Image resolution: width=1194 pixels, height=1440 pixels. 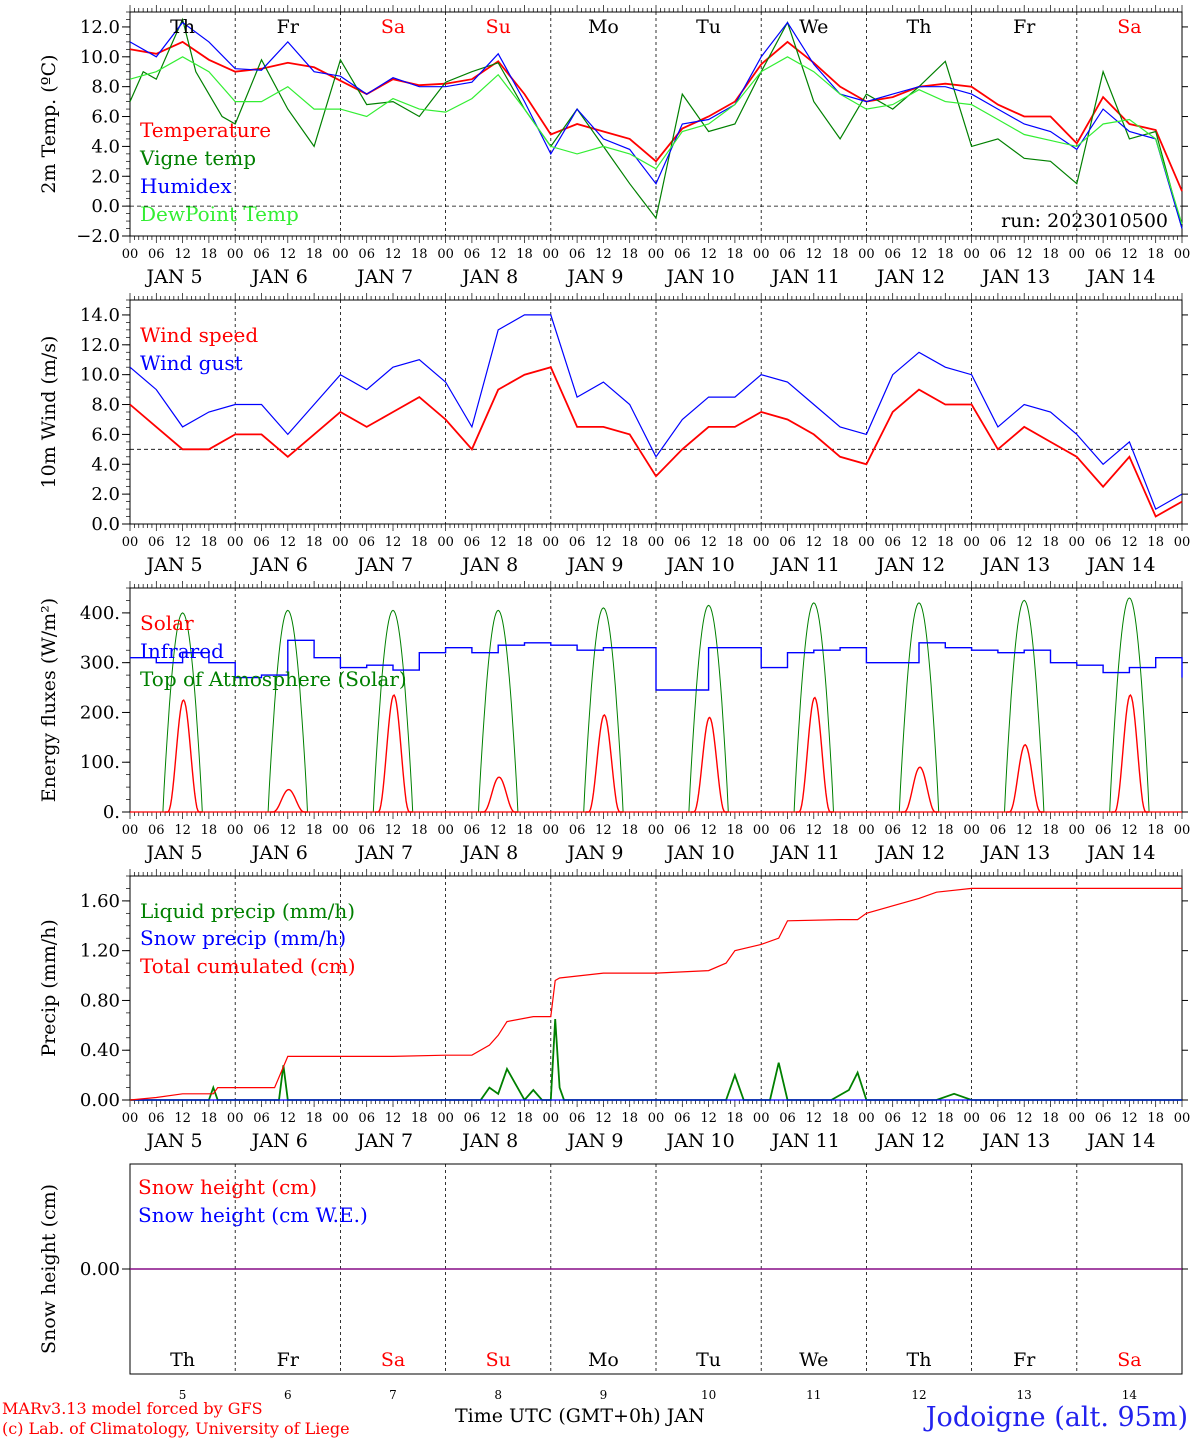 What do you see at coordinates (279, 565) in the screenshot?
I see `date-label: JAN 6` at bounding box center [279, 565].